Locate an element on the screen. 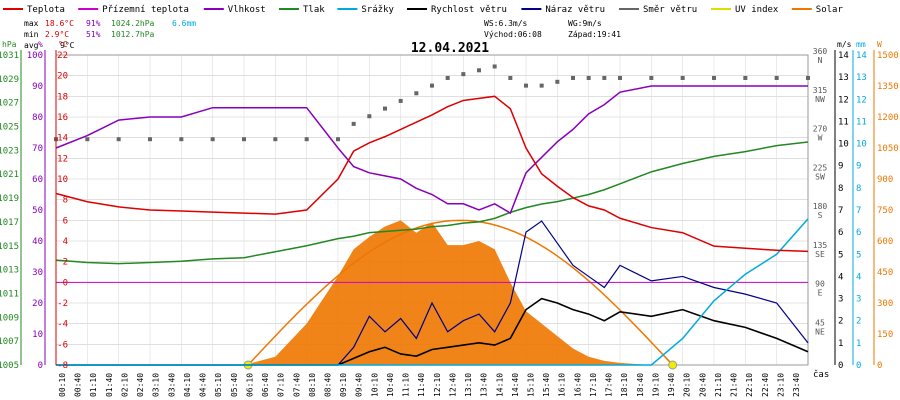 The height and width of the screenshot is (400, 900). time-tick-44: 22:10 is located at coordinates (749, 385).